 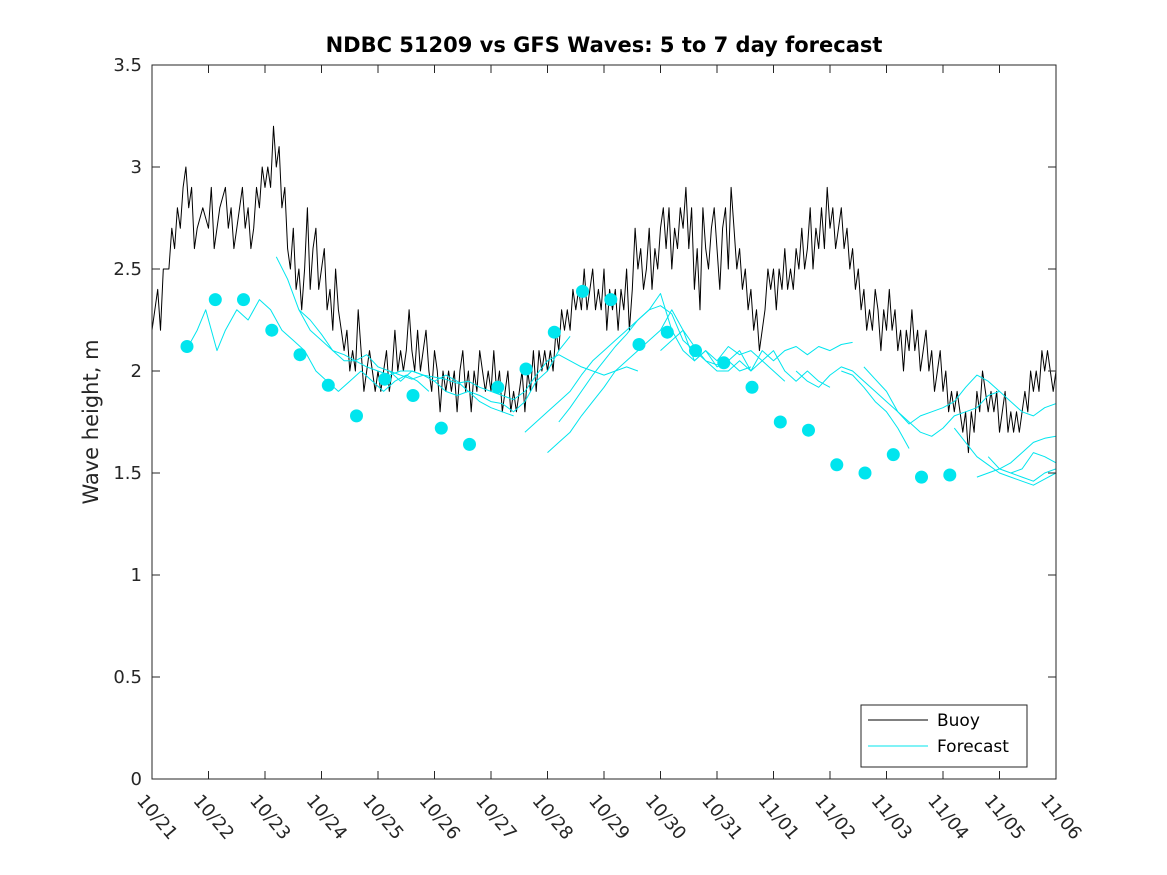 I want to click on y-tick-label: 3.5, so click(x=127, y=65).